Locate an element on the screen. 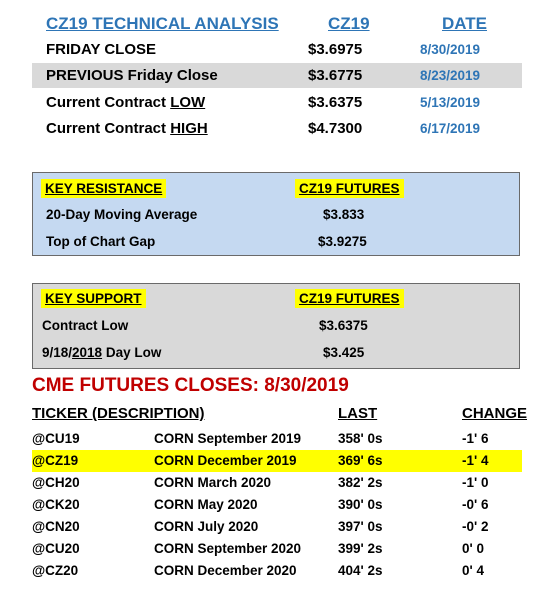 This screenshot has width=552, height=598. row-label: FRIDAY CLOSE is located at coordinates (101, 49).